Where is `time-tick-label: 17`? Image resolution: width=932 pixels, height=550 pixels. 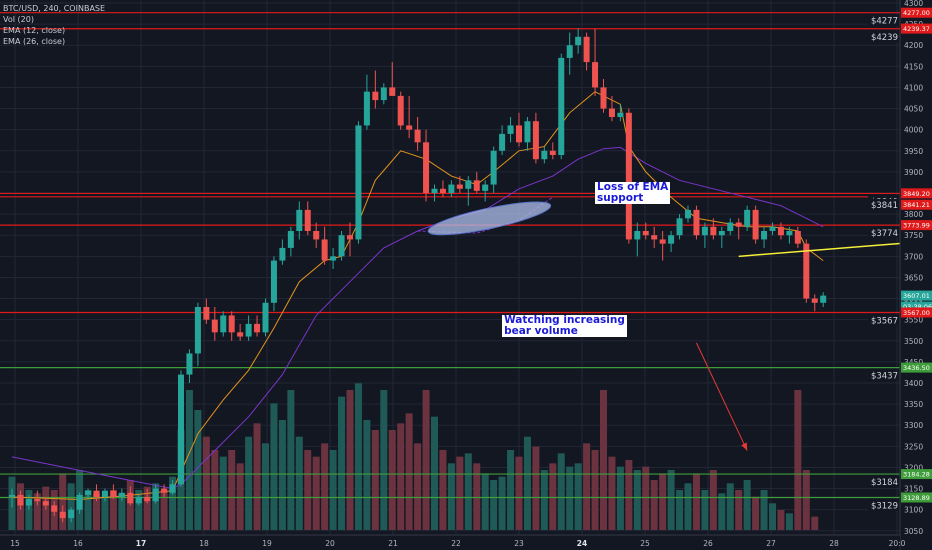 time-tick-label: 17 is located at coordinates (141, 543).